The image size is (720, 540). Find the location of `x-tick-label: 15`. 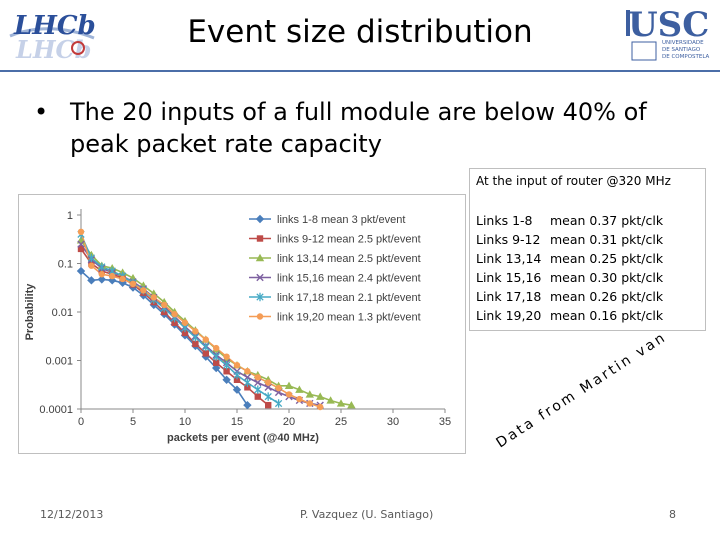

x-tick-label: 15 is located at coordinates (237, 422).